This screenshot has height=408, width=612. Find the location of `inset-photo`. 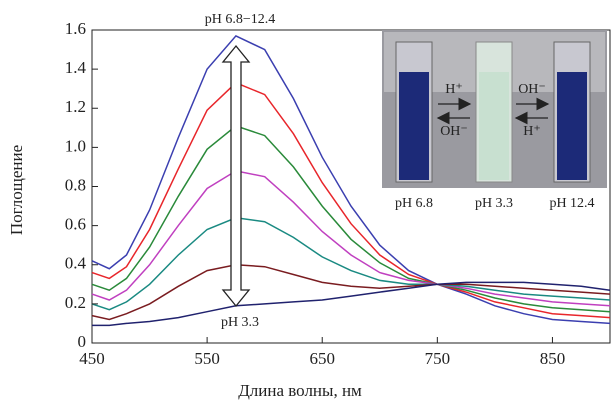

inset-photo is located at coordinates (494, 109).